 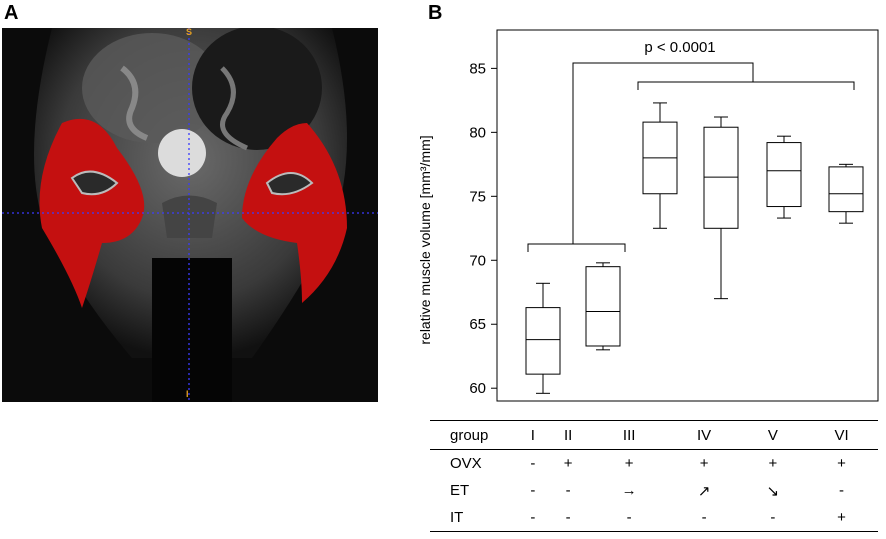 What do you see at coordinates (629, 435) in the screenshot?
I see `table-header-cell: III` at bounding box center [629, 435].